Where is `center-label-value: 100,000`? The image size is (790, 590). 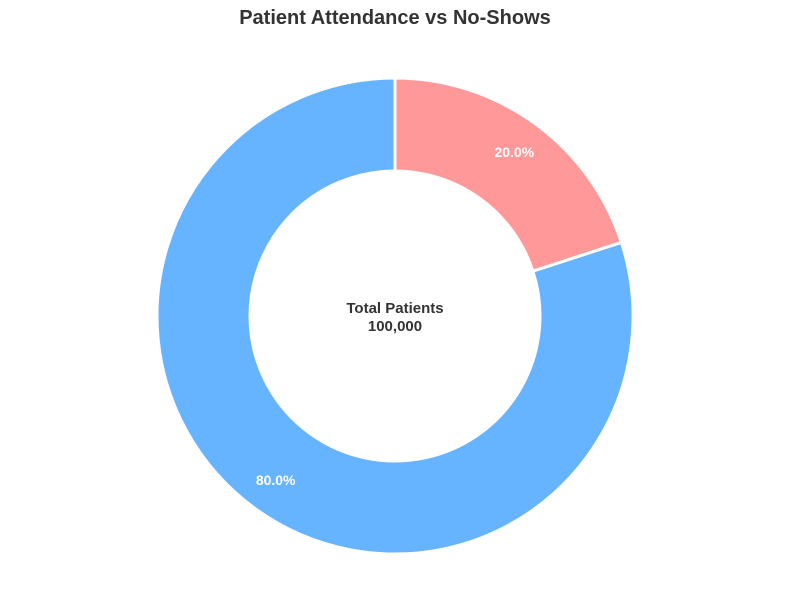
center-label-value: 100,000 is located at coordinates (395, 326).